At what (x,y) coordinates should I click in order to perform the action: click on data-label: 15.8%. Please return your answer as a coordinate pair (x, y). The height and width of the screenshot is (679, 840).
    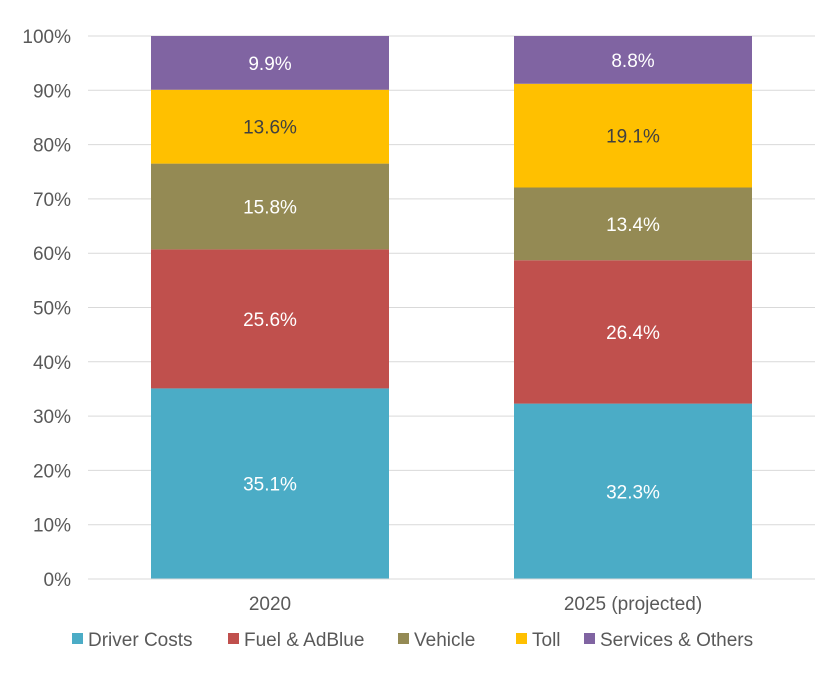
    Looking at the image, I should click on (270, 208).